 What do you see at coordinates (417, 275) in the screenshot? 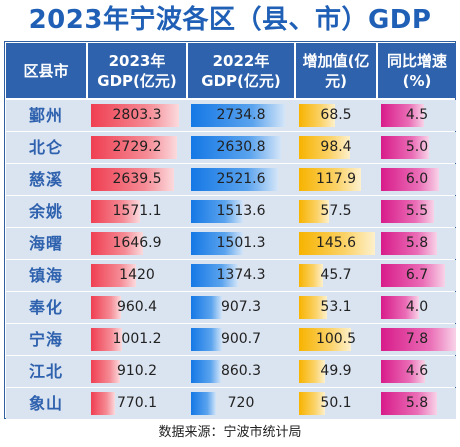
I see `growth-value: 6.7` at bounding box center [417, 275].